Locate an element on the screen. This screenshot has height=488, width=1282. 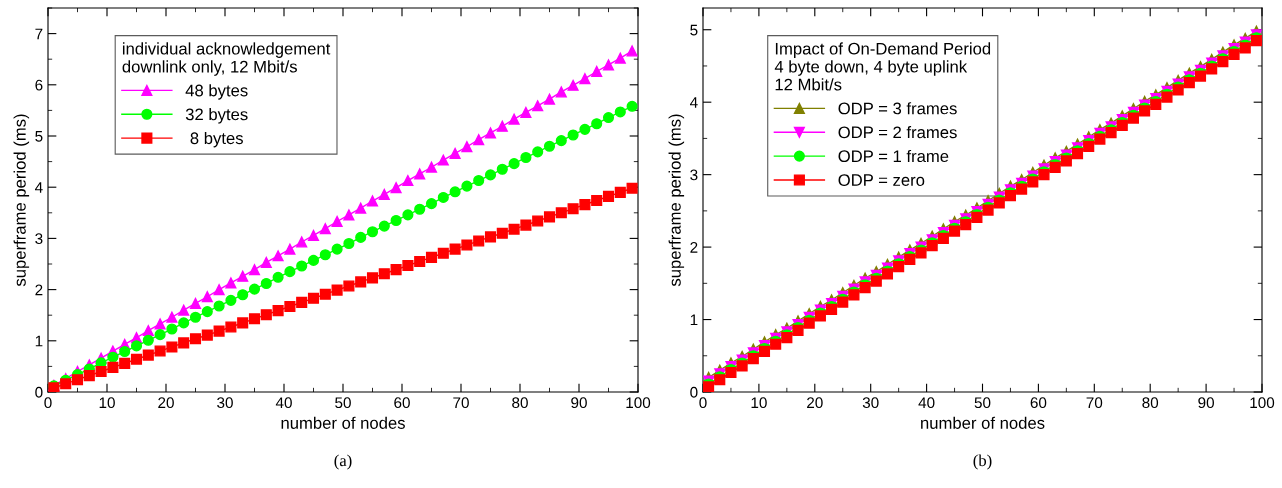
text: (b) is located at coordinates (982, 462).